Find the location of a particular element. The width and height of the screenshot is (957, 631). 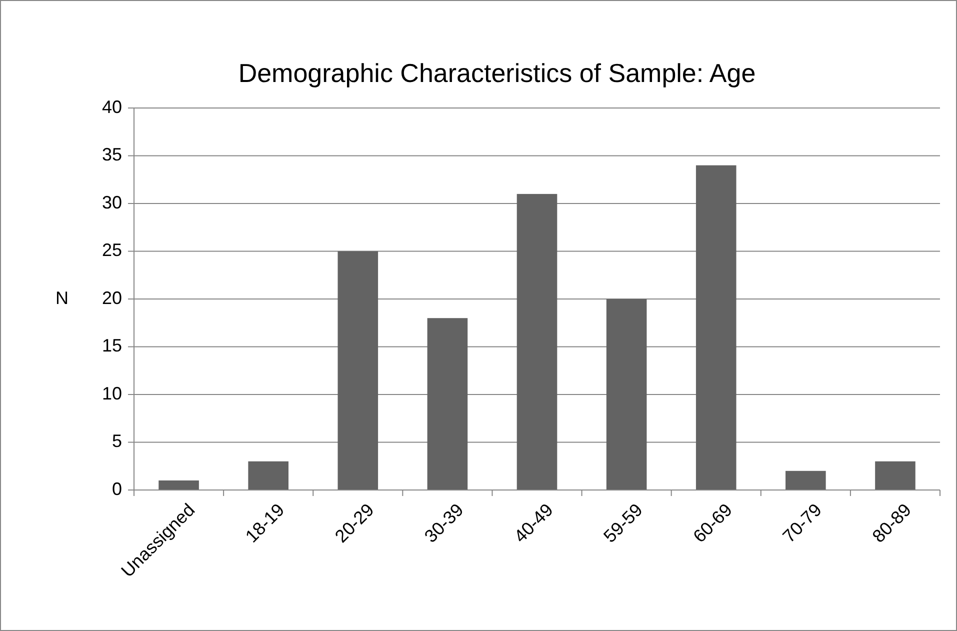

y-tick-label: 25 is located at coordinates (112, 250).